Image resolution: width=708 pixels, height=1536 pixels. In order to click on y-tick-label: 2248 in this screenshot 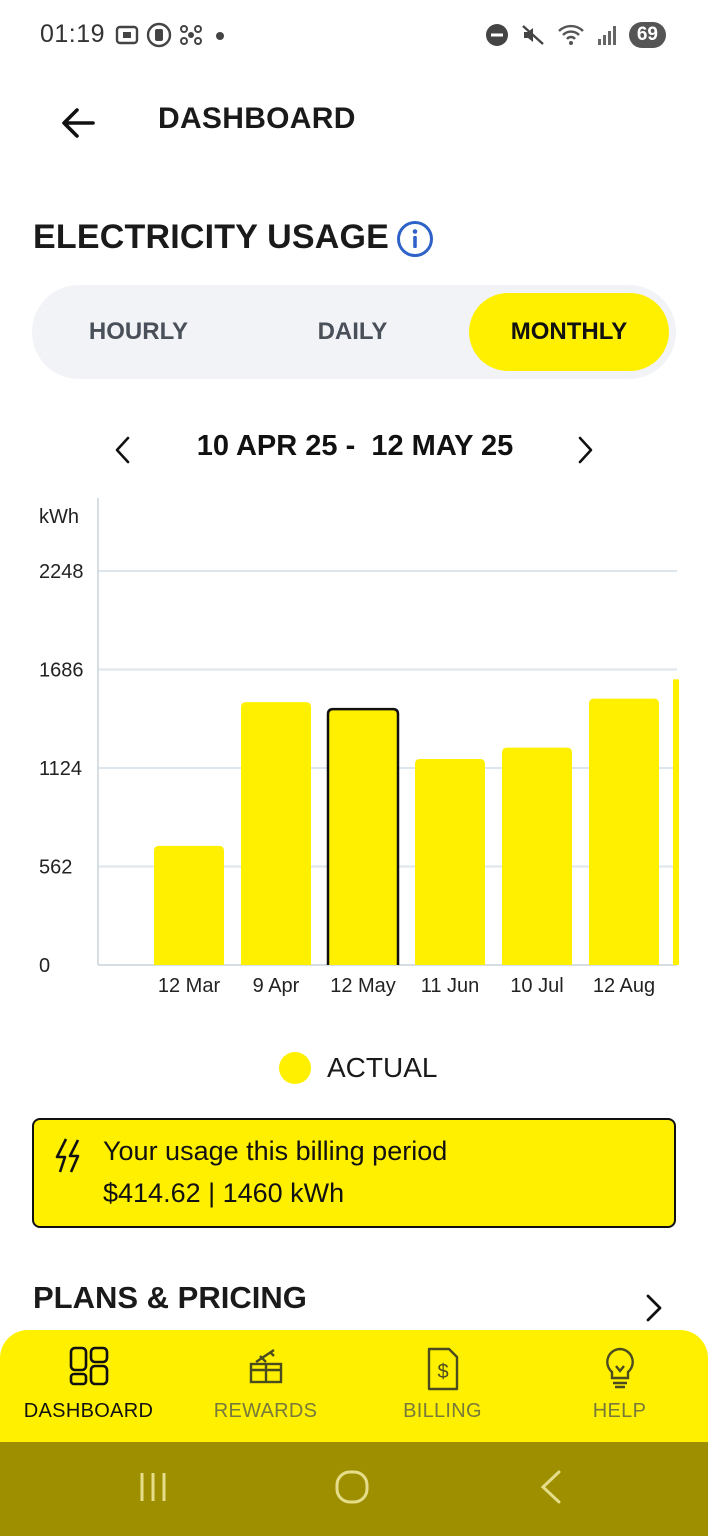, I will do `click(61, 572)`.